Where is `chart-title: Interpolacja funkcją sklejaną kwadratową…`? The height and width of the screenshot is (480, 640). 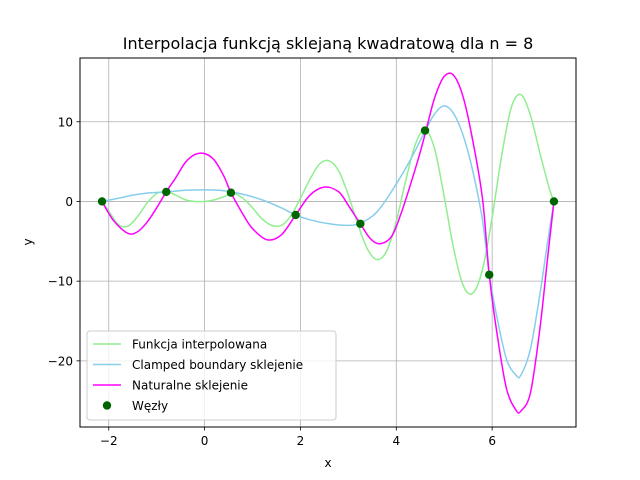 chart-title: Interpolacja funkcją sklejaną kwadratową… is located at coordinates (328, 43).